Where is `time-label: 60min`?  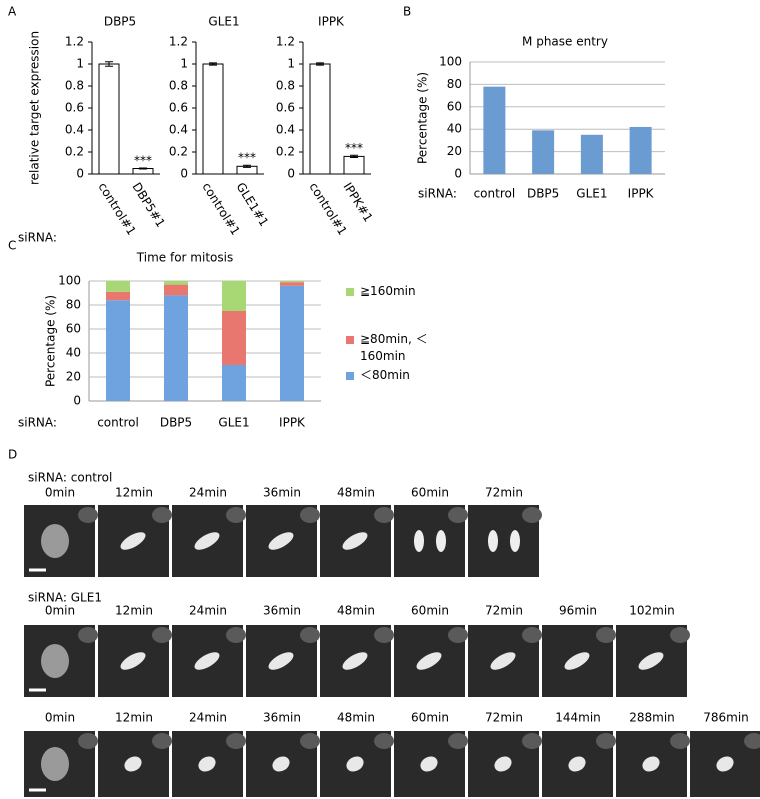 time-label: 60min is located at coordinates (430, 611).